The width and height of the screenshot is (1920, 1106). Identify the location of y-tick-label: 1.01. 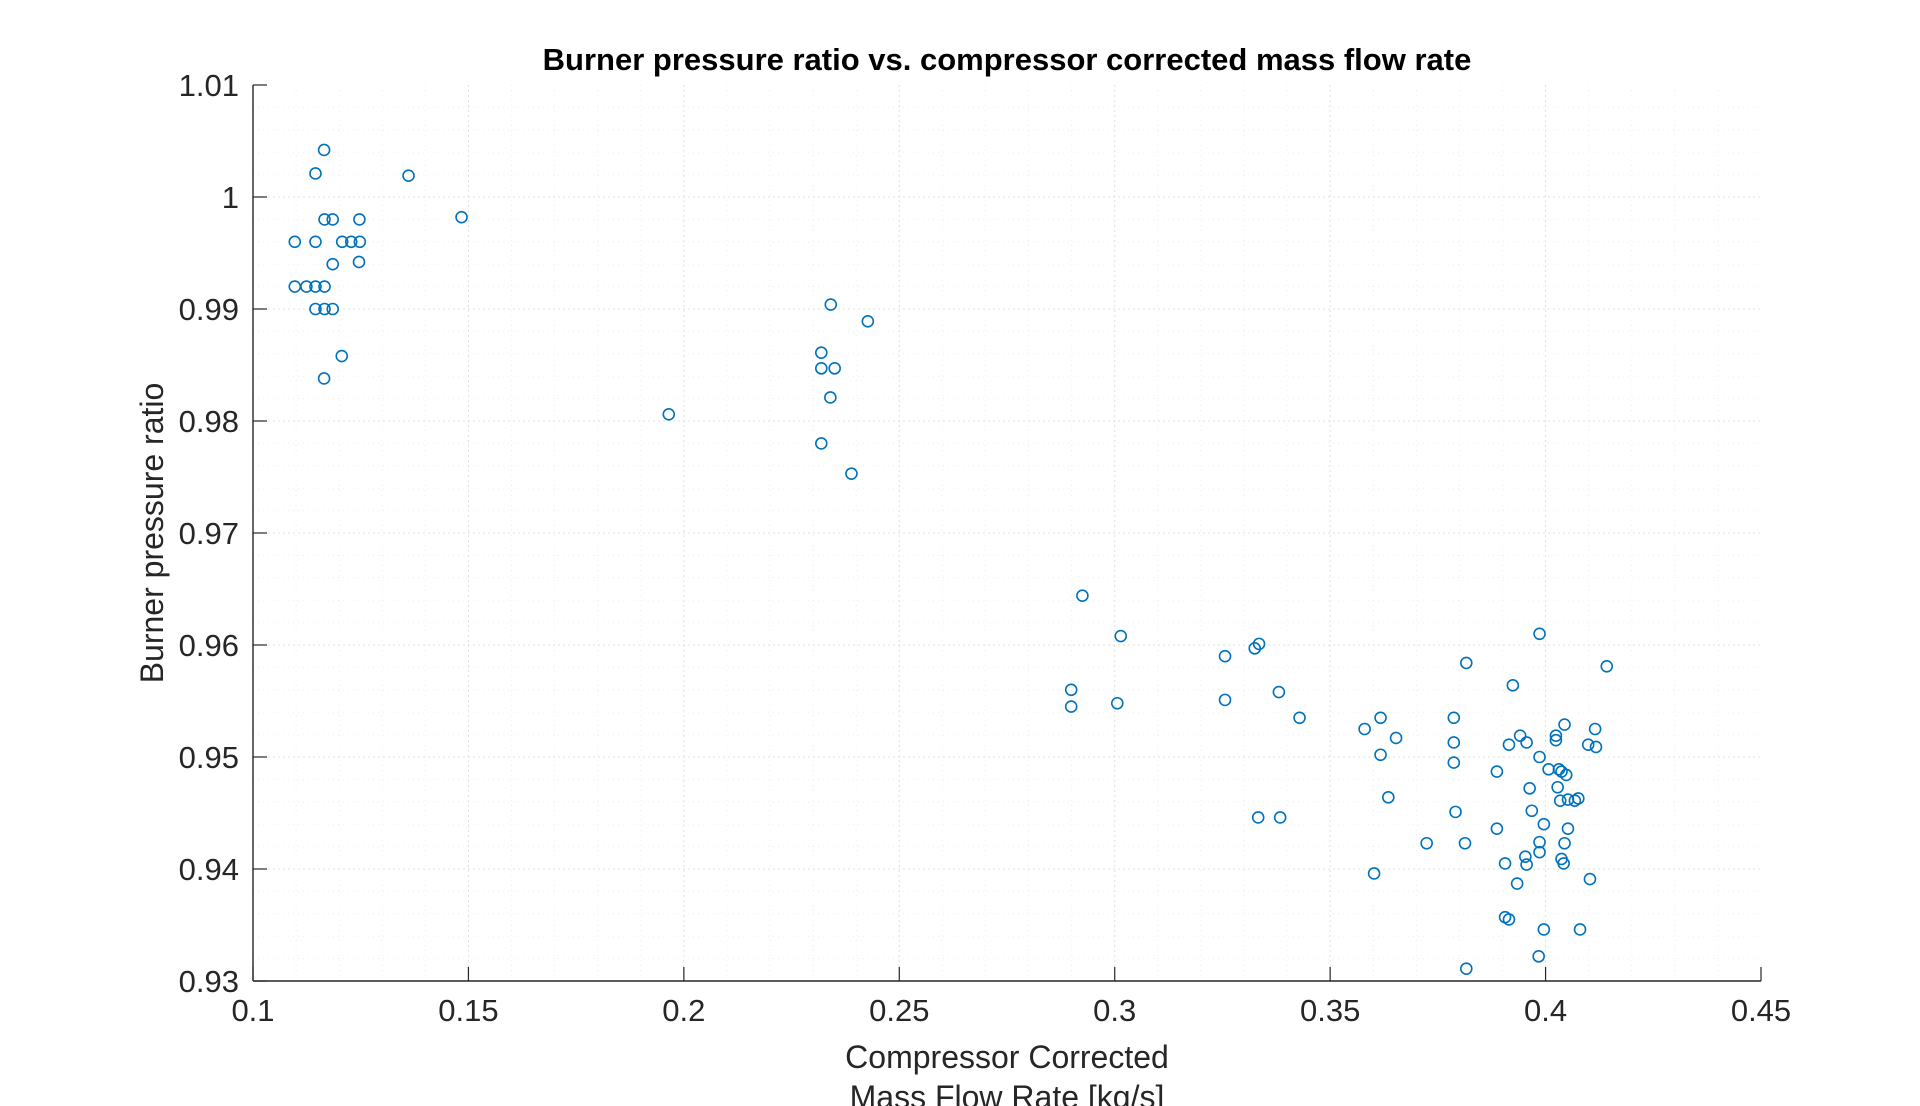
(209, 85).